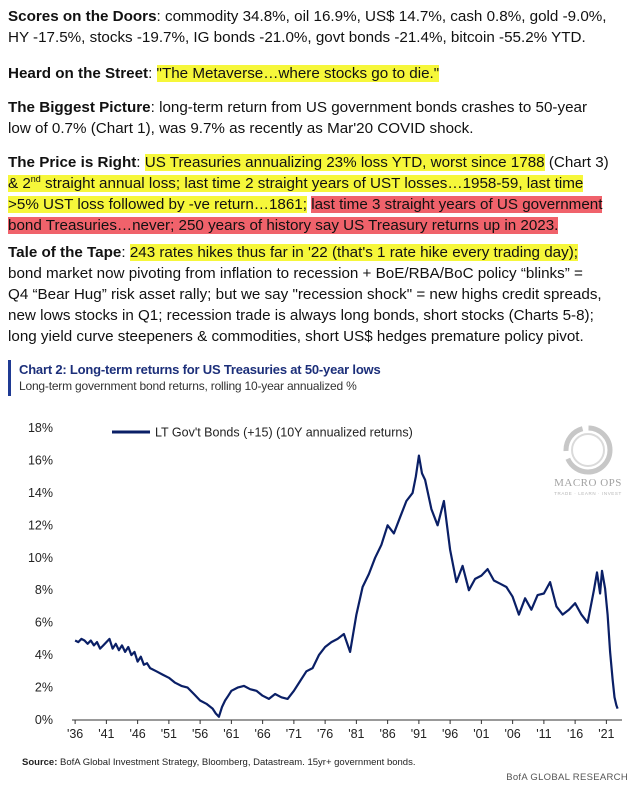 This screenshot has height=785, width=638. I want to click on y-tick-label: 4%, so click(44, 655).